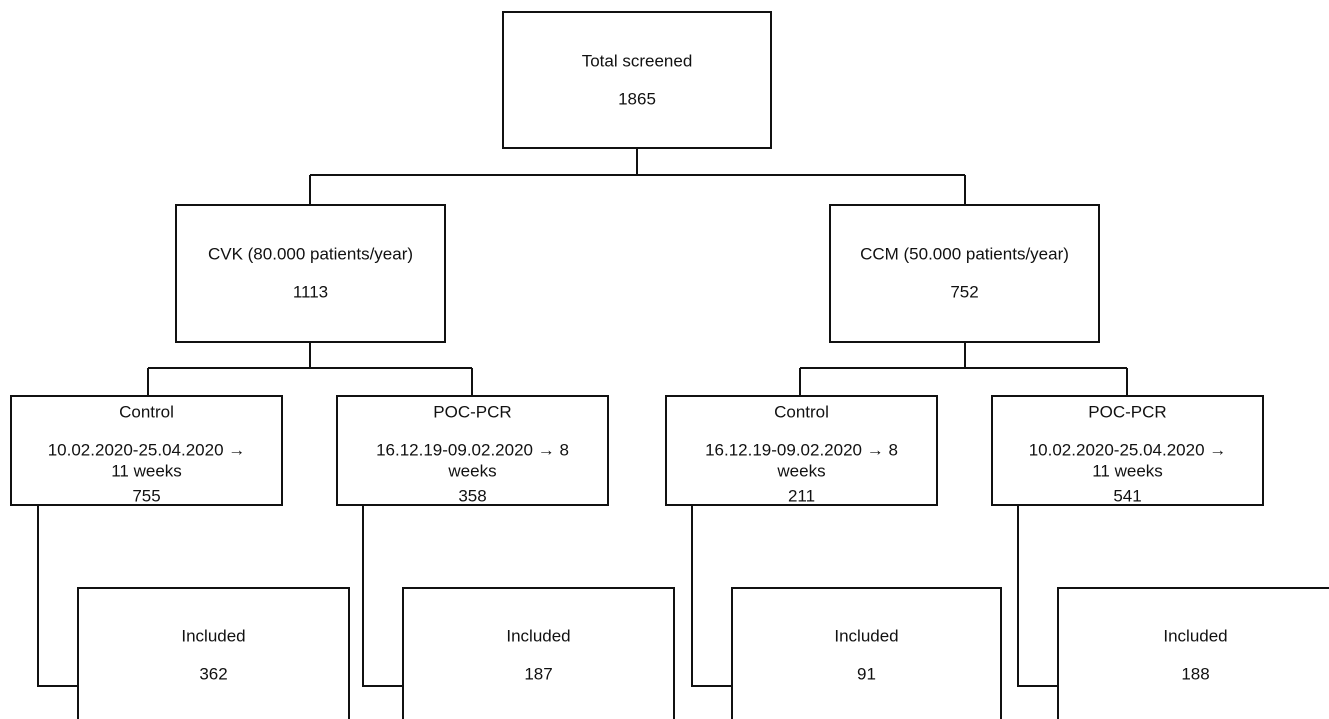 The width and height of the screenshot is (1329, 719). I want to click on node-label: CVK (80.000 patients/year), so click(310, 253).